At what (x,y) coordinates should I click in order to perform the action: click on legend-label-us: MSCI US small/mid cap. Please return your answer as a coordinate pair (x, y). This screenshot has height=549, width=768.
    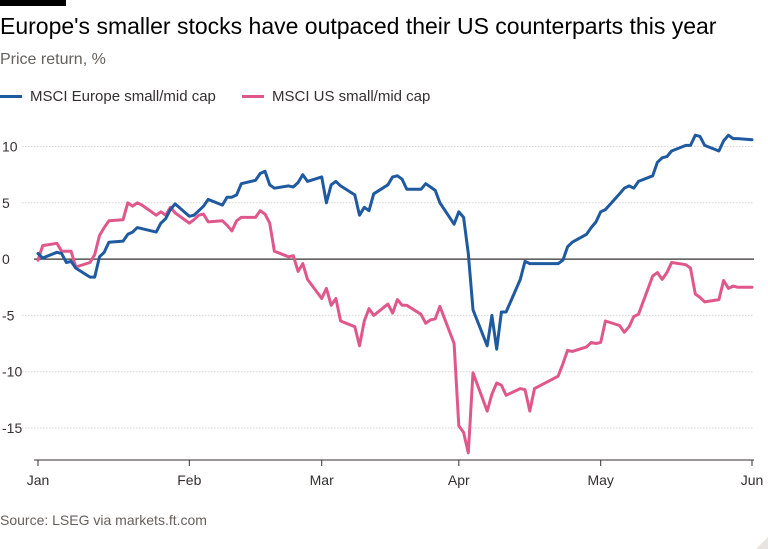
    Looking at the image, I should click on (351, 96).